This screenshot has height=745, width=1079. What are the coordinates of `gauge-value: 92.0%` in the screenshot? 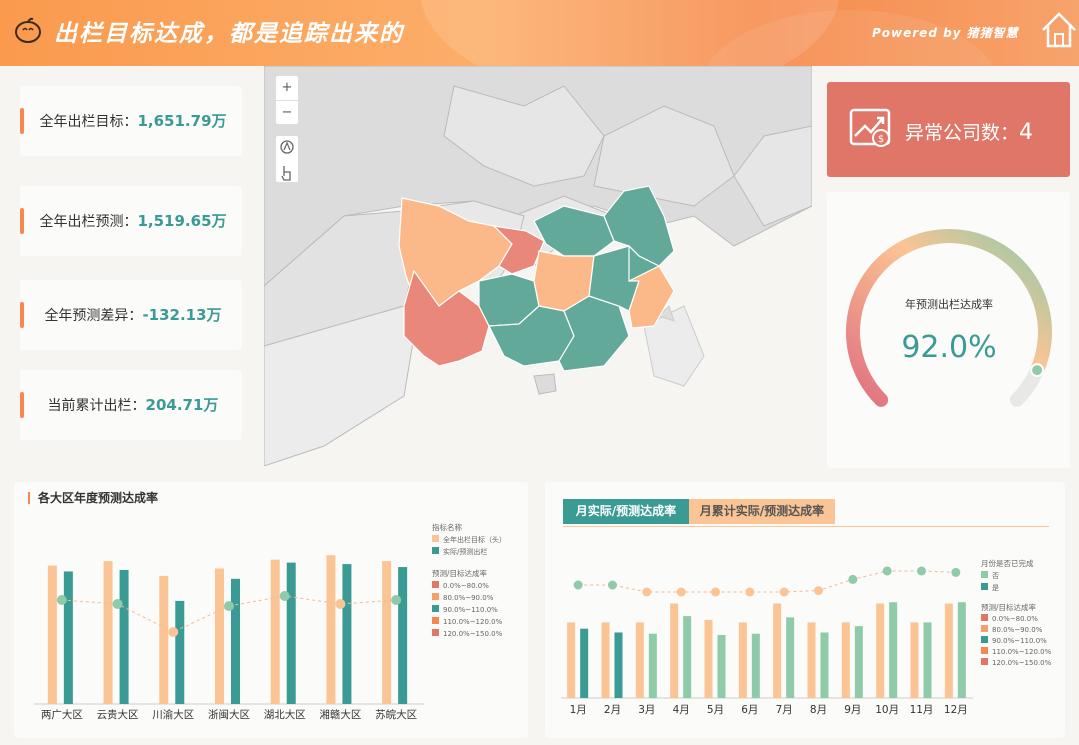 It's located at (948, 347).